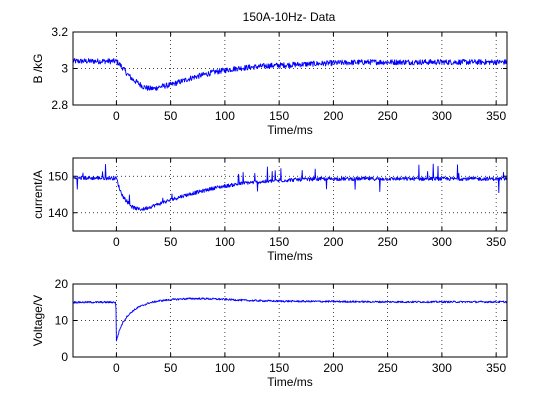  What do you see at coordinates (59, 32) in the screenshot?
I see `y-tick-label: 3.2` at bounding box center [59, 32].